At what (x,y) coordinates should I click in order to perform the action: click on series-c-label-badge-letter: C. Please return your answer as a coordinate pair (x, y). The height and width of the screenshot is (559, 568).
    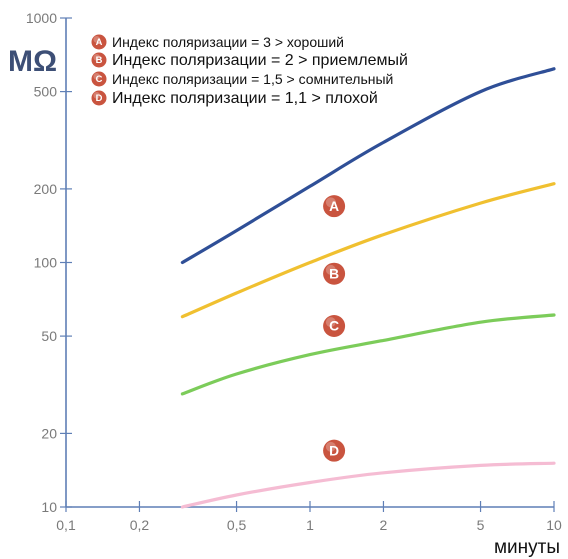
    Looking at the image, I should click on (334, 326).